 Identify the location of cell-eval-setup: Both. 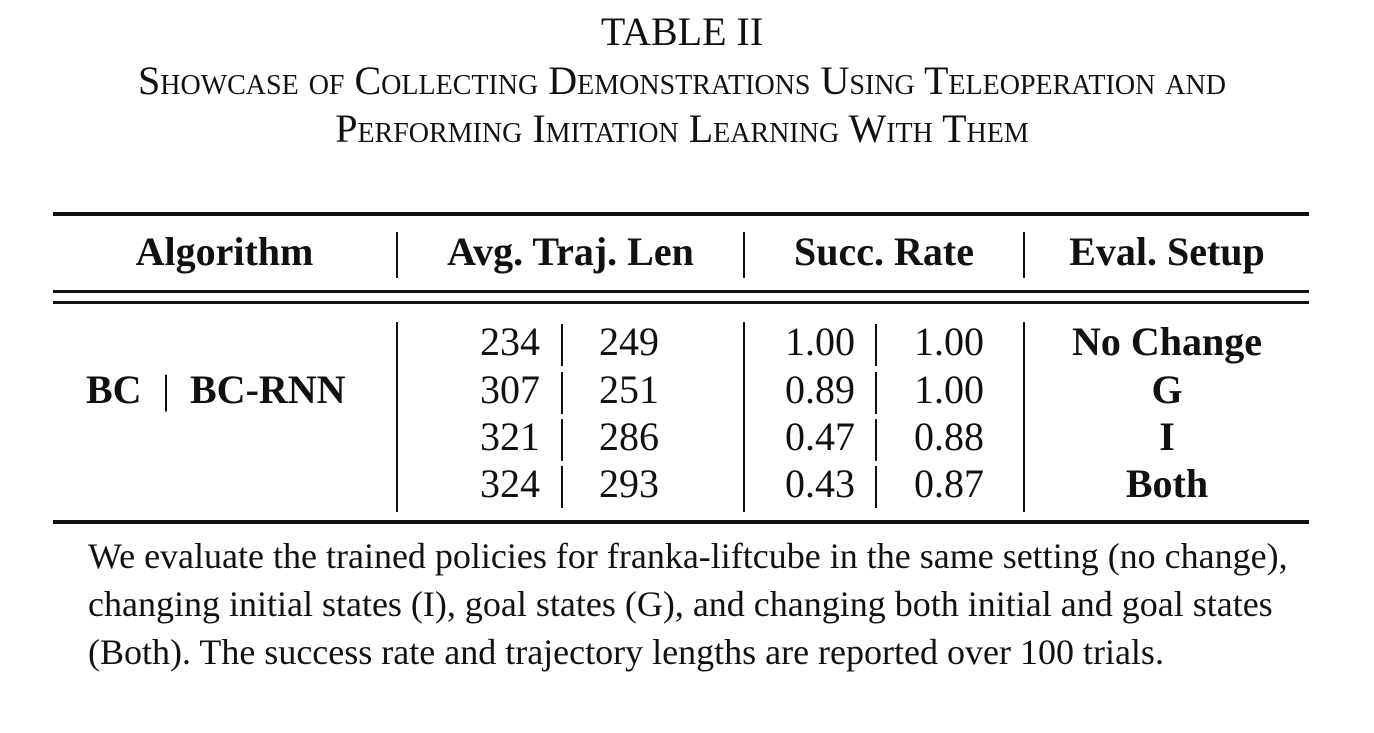
(1167, 483).